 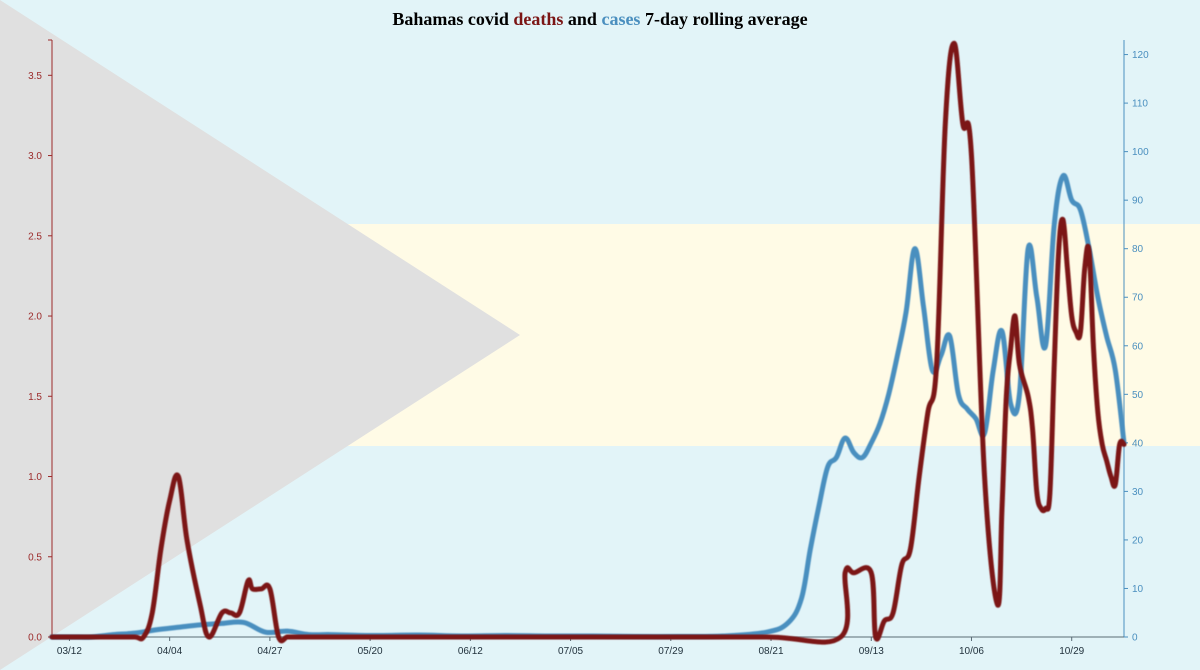 I want to click on x-tick-label: 09/13, so click(x=871, y=651).